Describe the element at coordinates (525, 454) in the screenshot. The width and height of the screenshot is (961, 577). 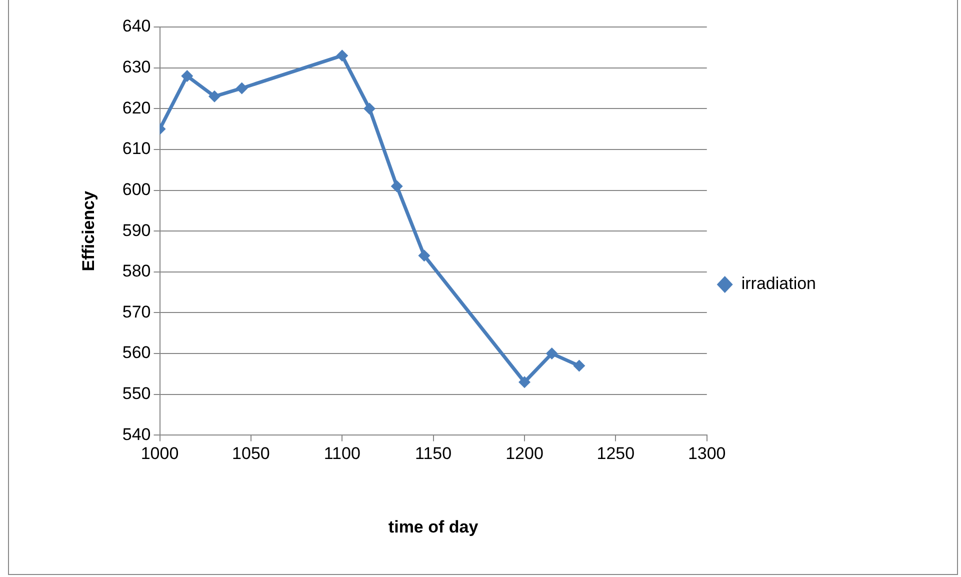
I see `x-tick-label: 1200` at that location.